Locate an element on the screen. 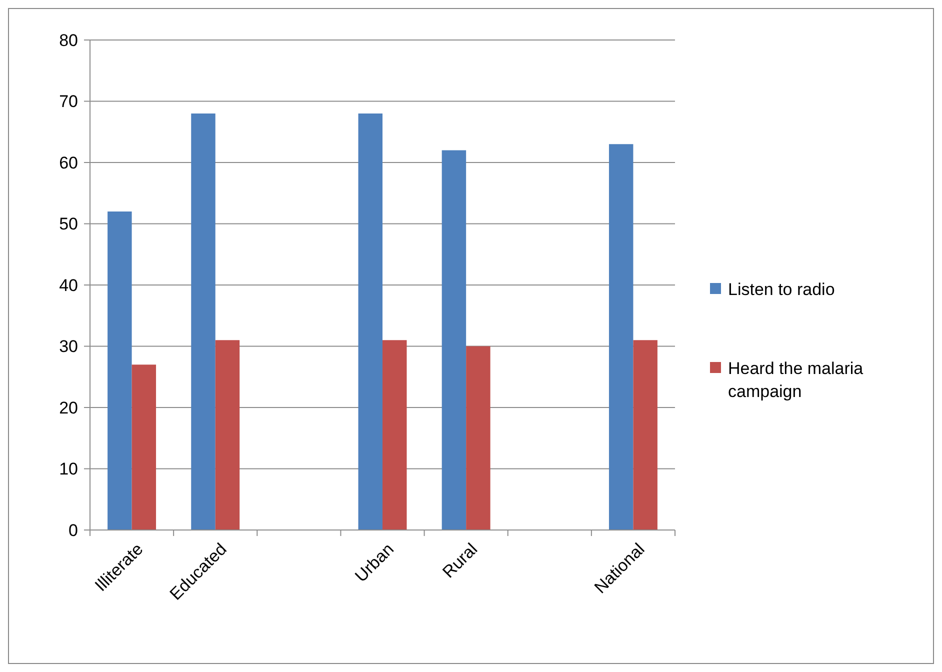 The image size is (942, 672). y-tick-label: 40 is located at coordinates (68, 285).